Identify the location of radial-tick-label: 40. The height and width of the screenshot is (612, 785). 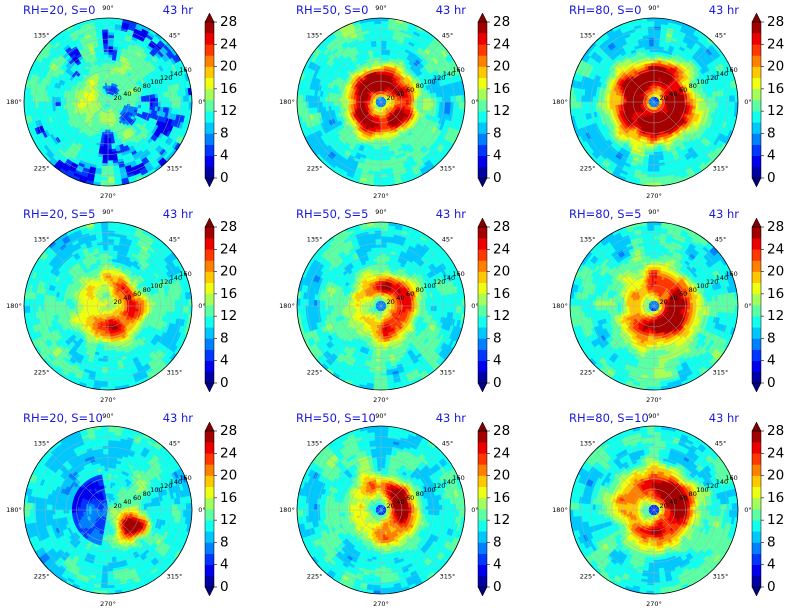
(400, 94).